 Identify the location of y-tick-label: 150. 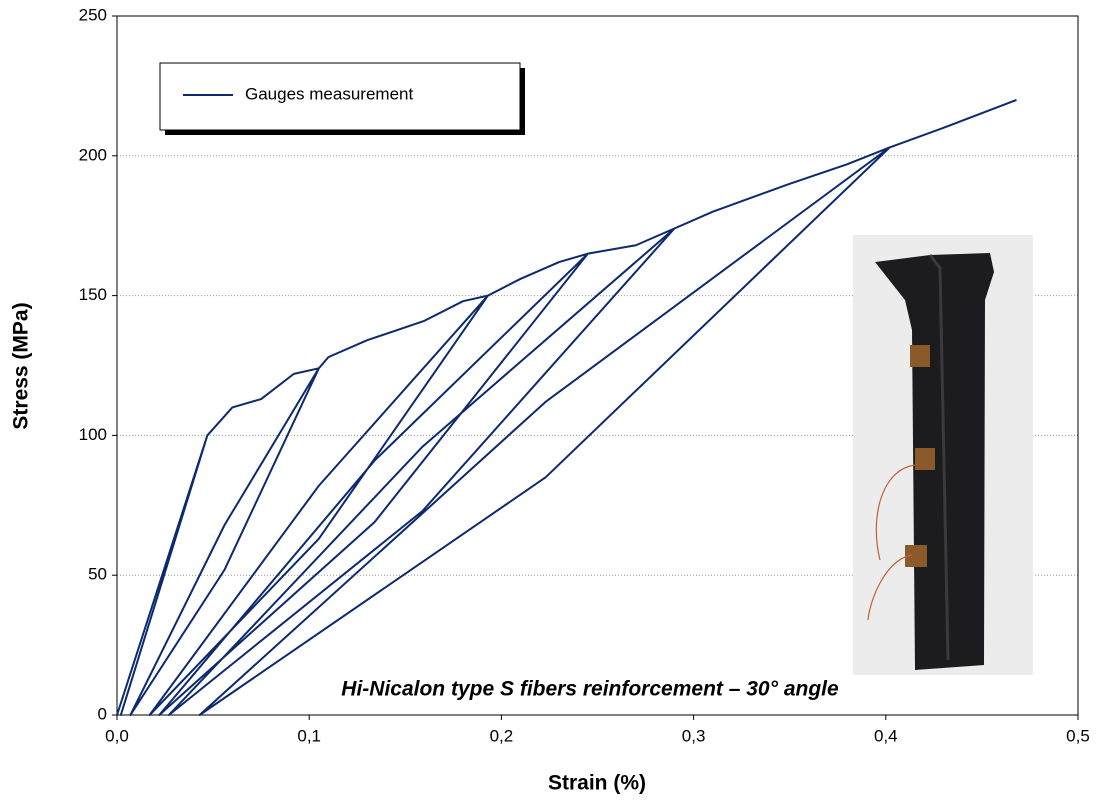
(93, 294).